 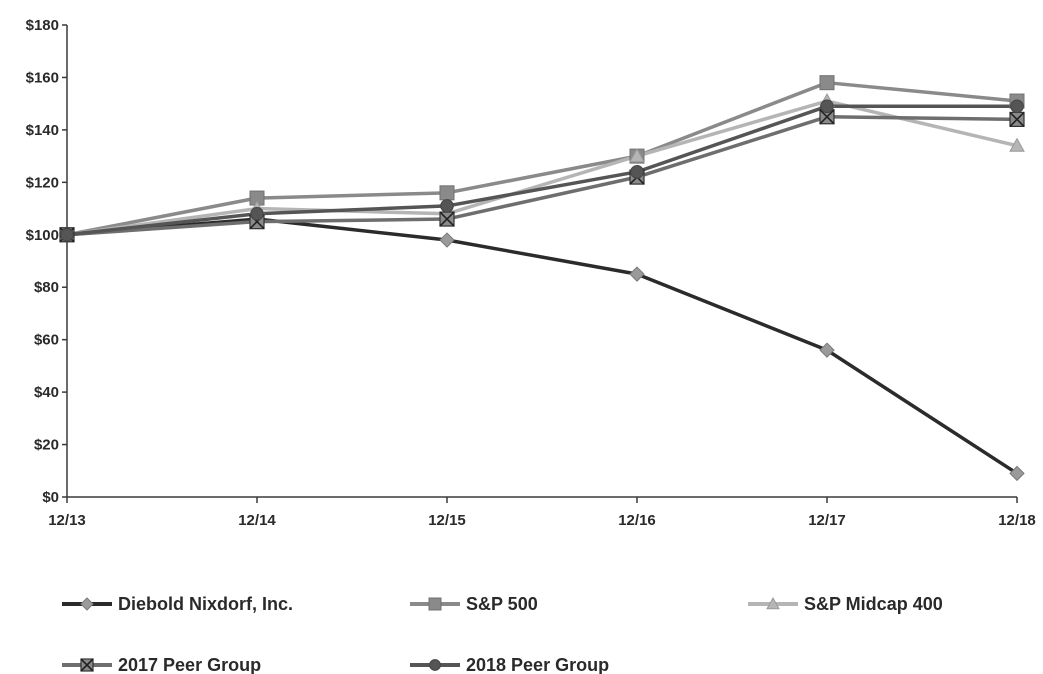 I want to click on x-tick-label: 12/15, so click(x=447, y=520).